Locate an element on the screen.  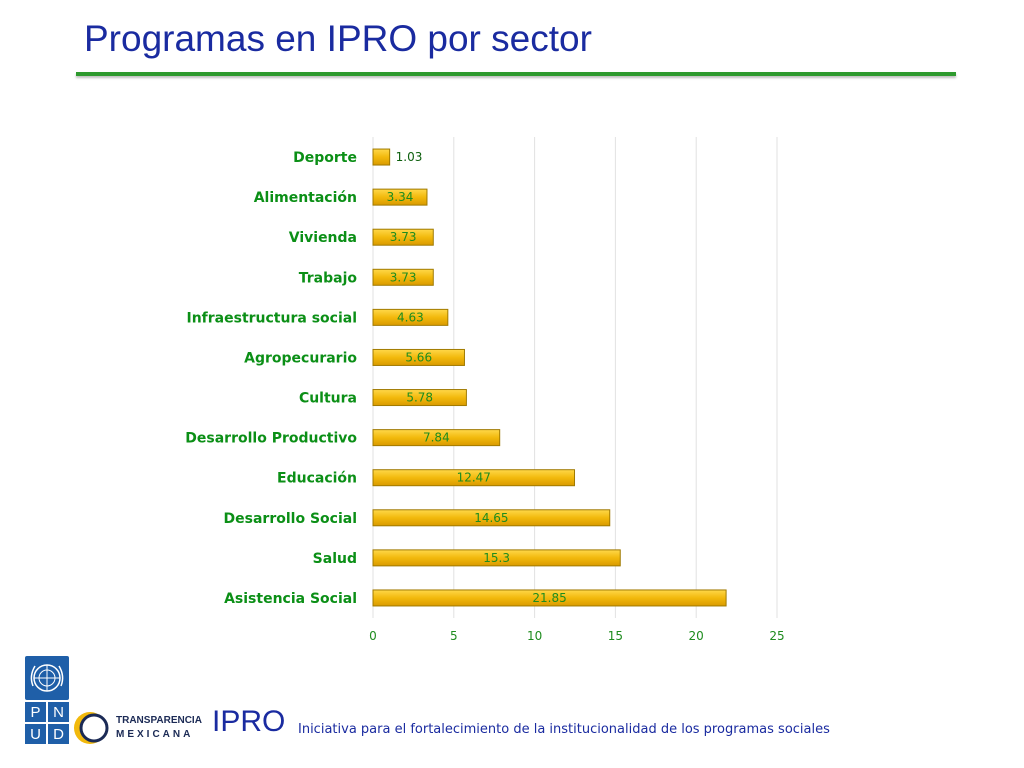
value-label-6: 5.78 is located at coordinates (419, 398).